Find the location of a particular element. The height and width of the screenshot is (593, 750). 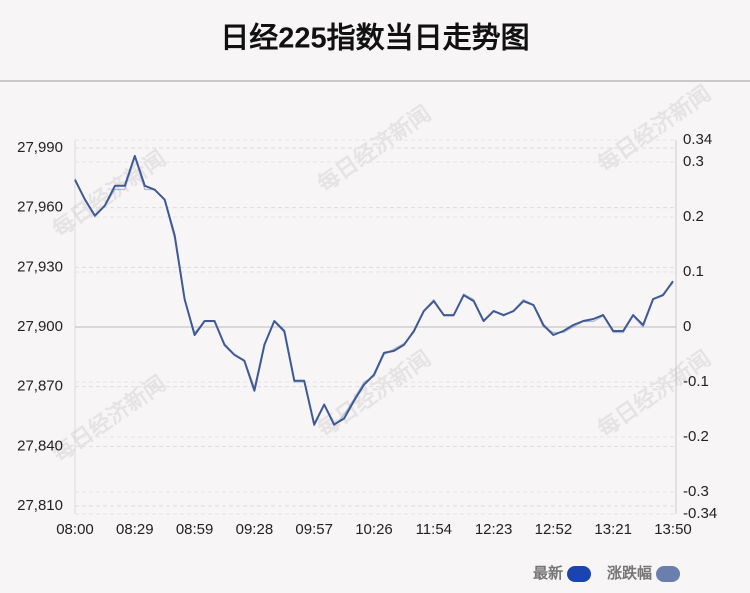

y-tick-label: 27,870 is located at coordinates (40, 386).